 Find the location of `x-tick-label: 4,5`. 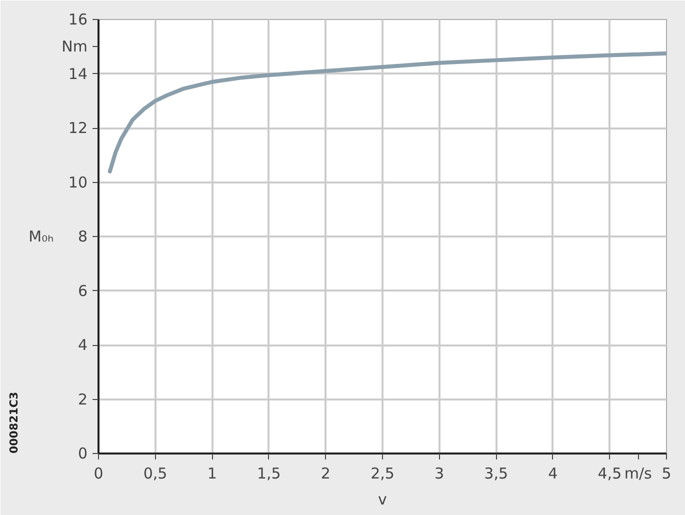

x-tick-label: 4,5 is located at coordinates (610, 473).